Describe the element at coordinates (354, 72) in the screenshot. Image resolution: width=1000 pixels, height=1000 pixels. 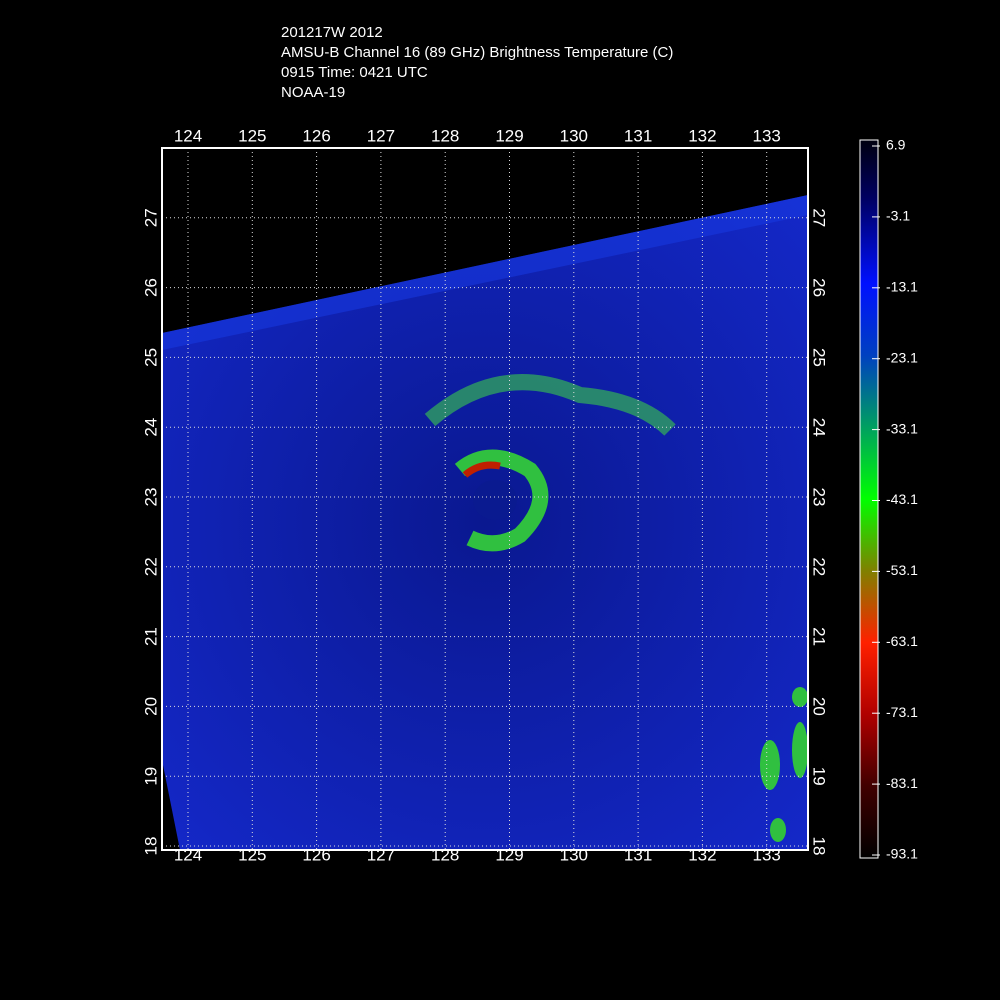
I see `header-line: 0915 Time: 0421 UTC` at that location.